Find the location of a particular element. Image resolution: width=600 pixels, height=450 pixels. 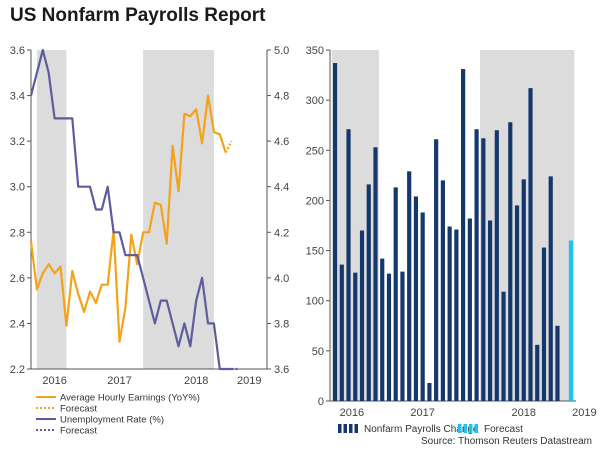

legend-label: Unemployment Rate (%) is located at coordinates (112, 420).